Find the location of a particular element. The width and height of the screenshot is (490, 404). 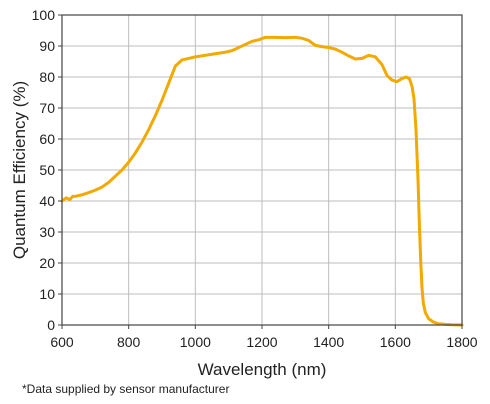

y-tick-label: 70 is located at coordinates (47, 108).